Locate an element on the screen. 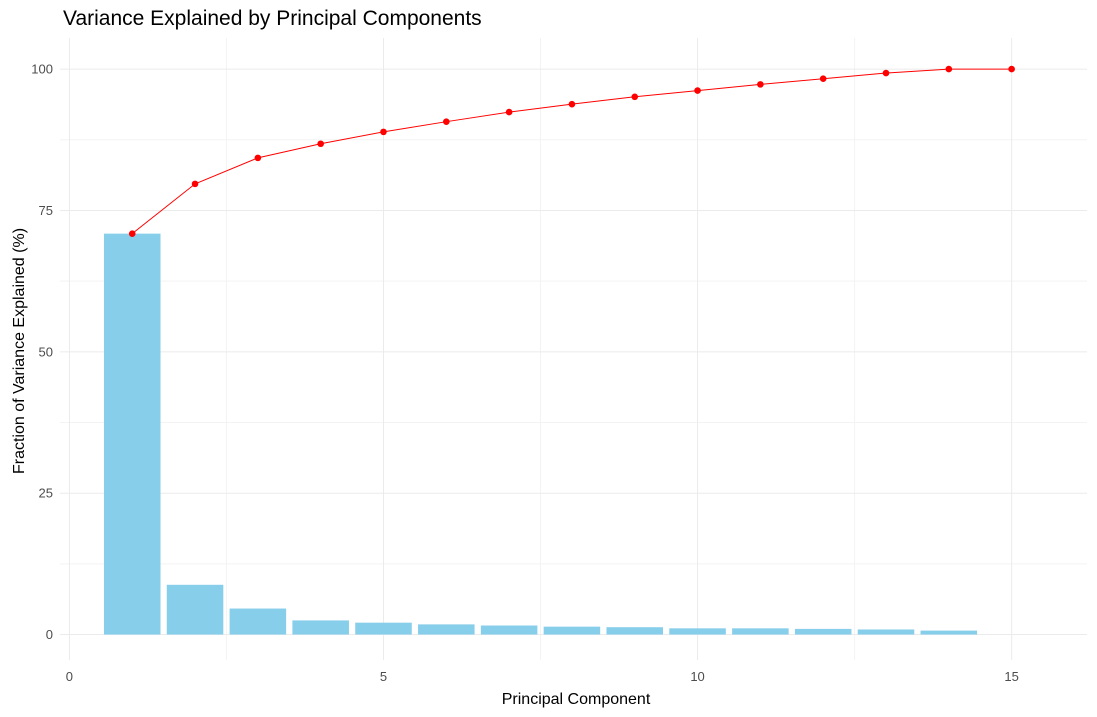  y-tick-label: 100 is located at coordinates (42, 69).